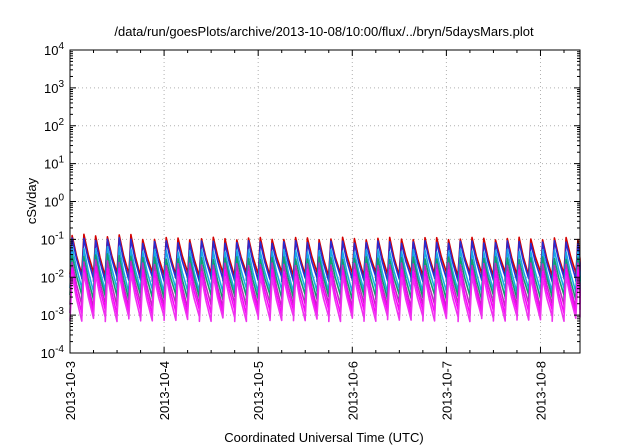 The width and height of the screenshot is (640, 448). What do you see at coordinates (54, 49) in the screenshot?
I see `y-tick-label: 10⁴` at bounding box center [54, 49].